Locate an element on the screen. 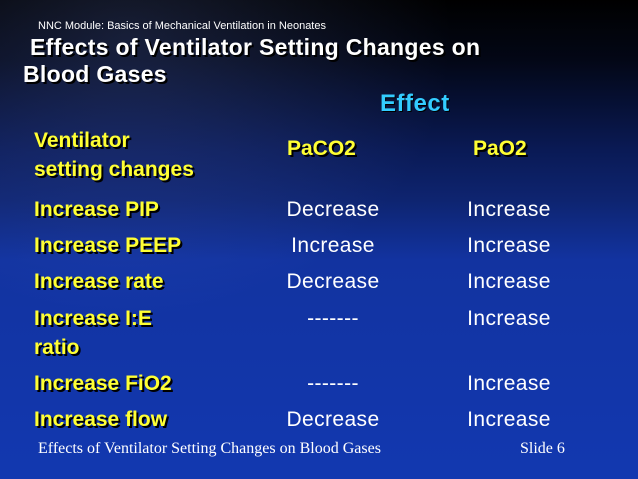 Image resolution: width=638 pixels, height=479 pixels. column-header-pao2: PaO2 is located at coordinates (500, 148).